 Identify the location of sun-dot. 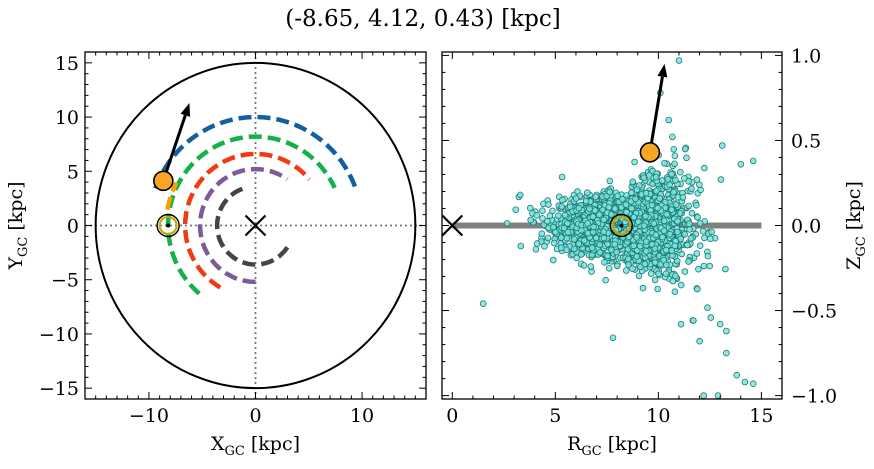
(168, 225).